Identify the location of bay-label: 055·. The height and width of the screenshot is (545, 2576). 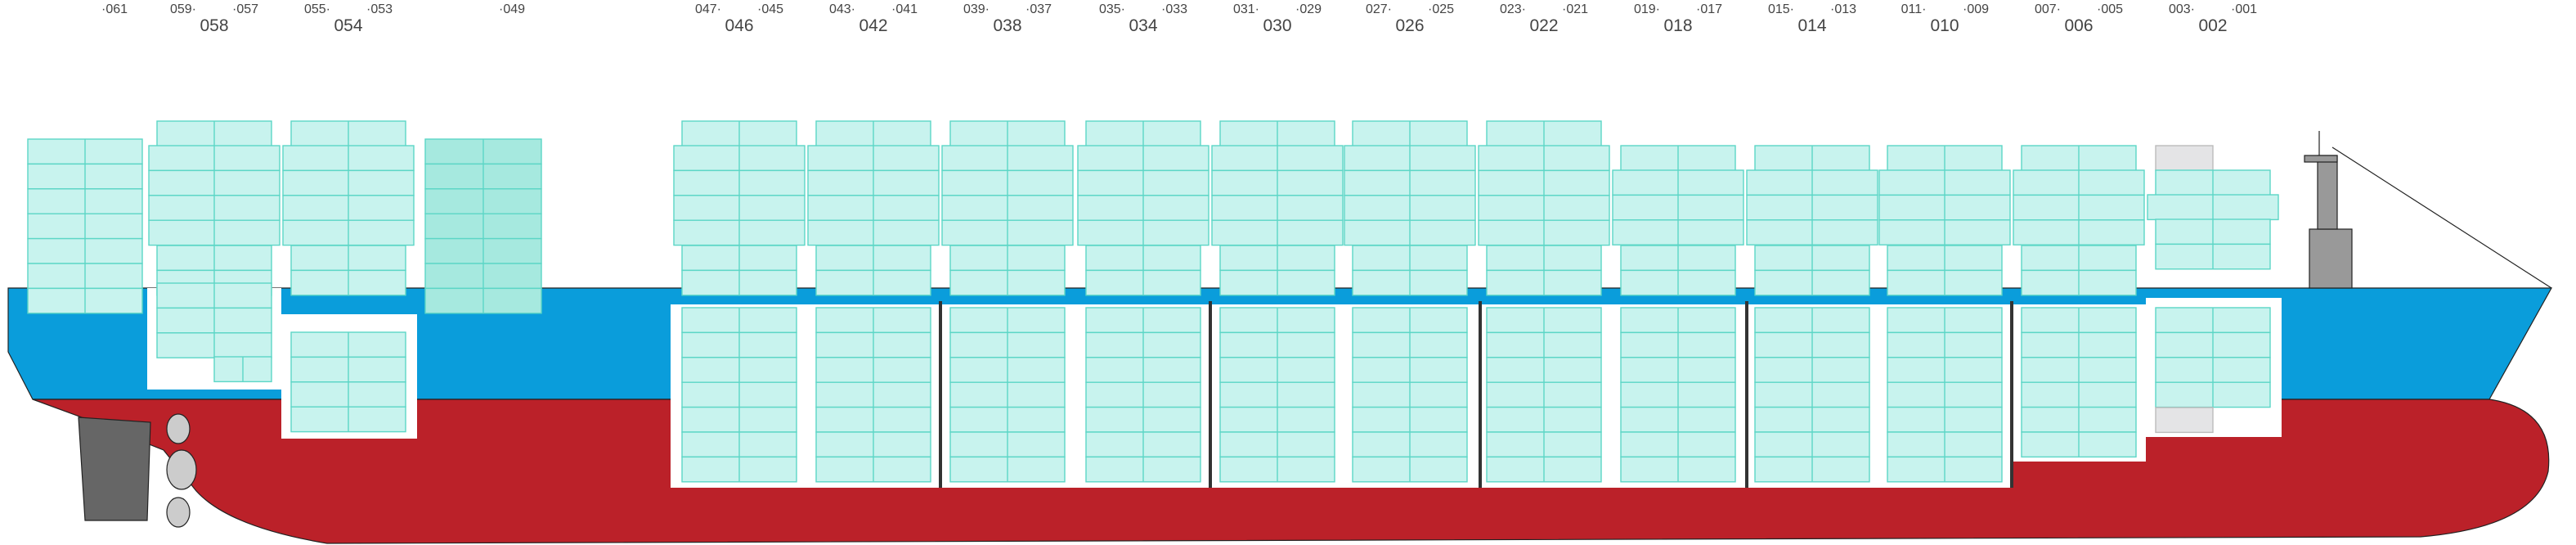
(317, 9).